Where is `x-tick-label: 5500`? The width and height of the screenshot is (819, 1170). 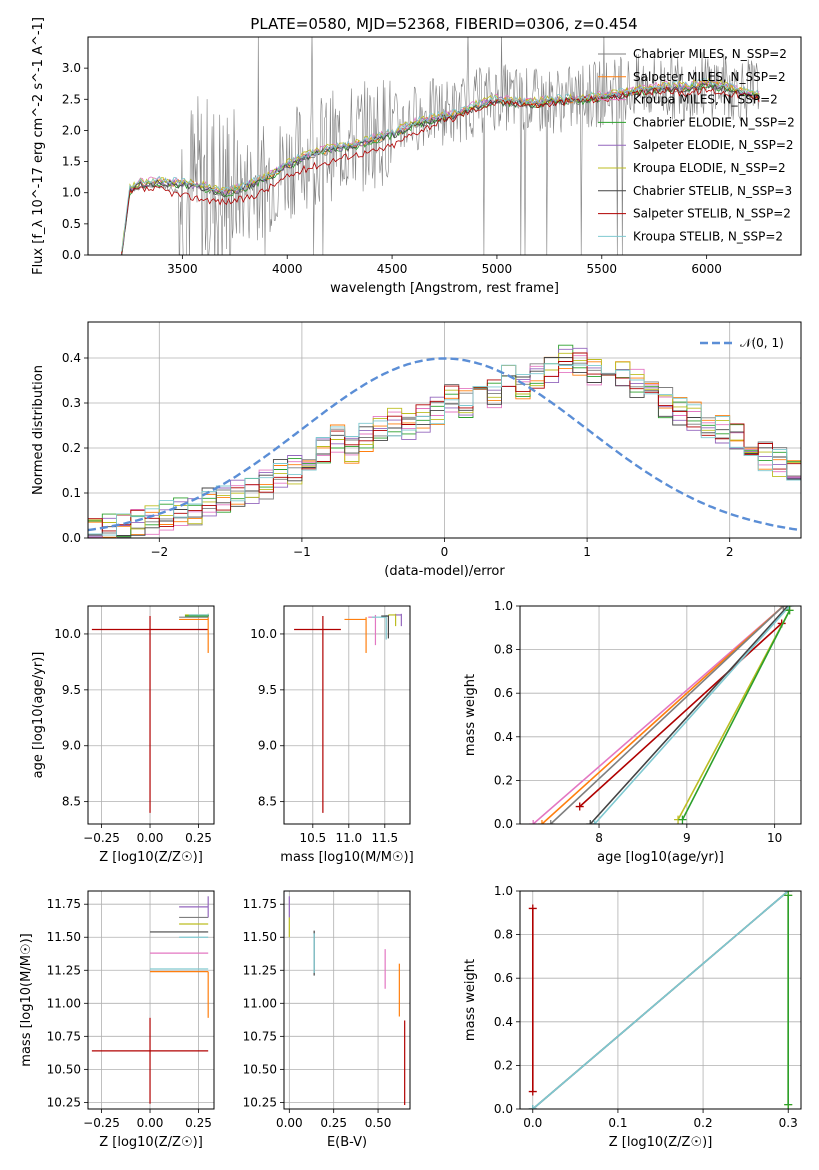 x-tick-label: 5500 is located at coordinates (602, 269).